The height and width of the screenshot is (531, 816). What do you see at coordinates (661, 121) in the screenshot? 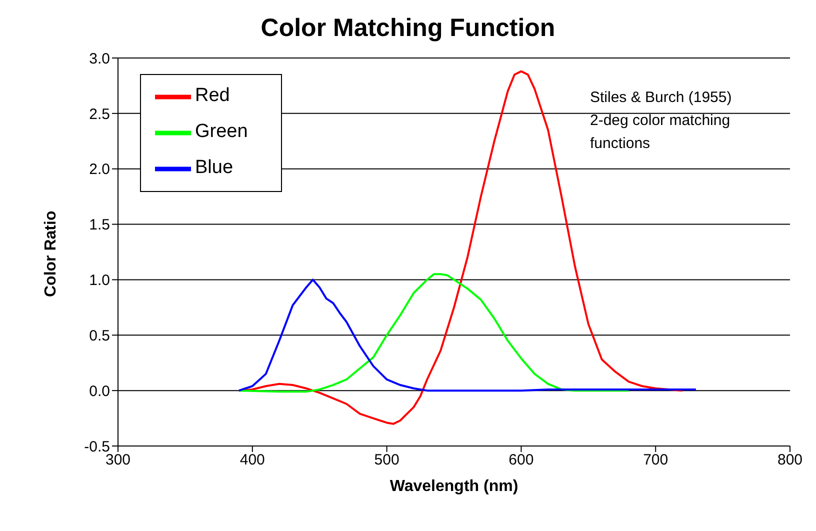
I see `annotation: Stiles & Burch (1955) 2-deg color matching functions` at bounding box center [661, 121].